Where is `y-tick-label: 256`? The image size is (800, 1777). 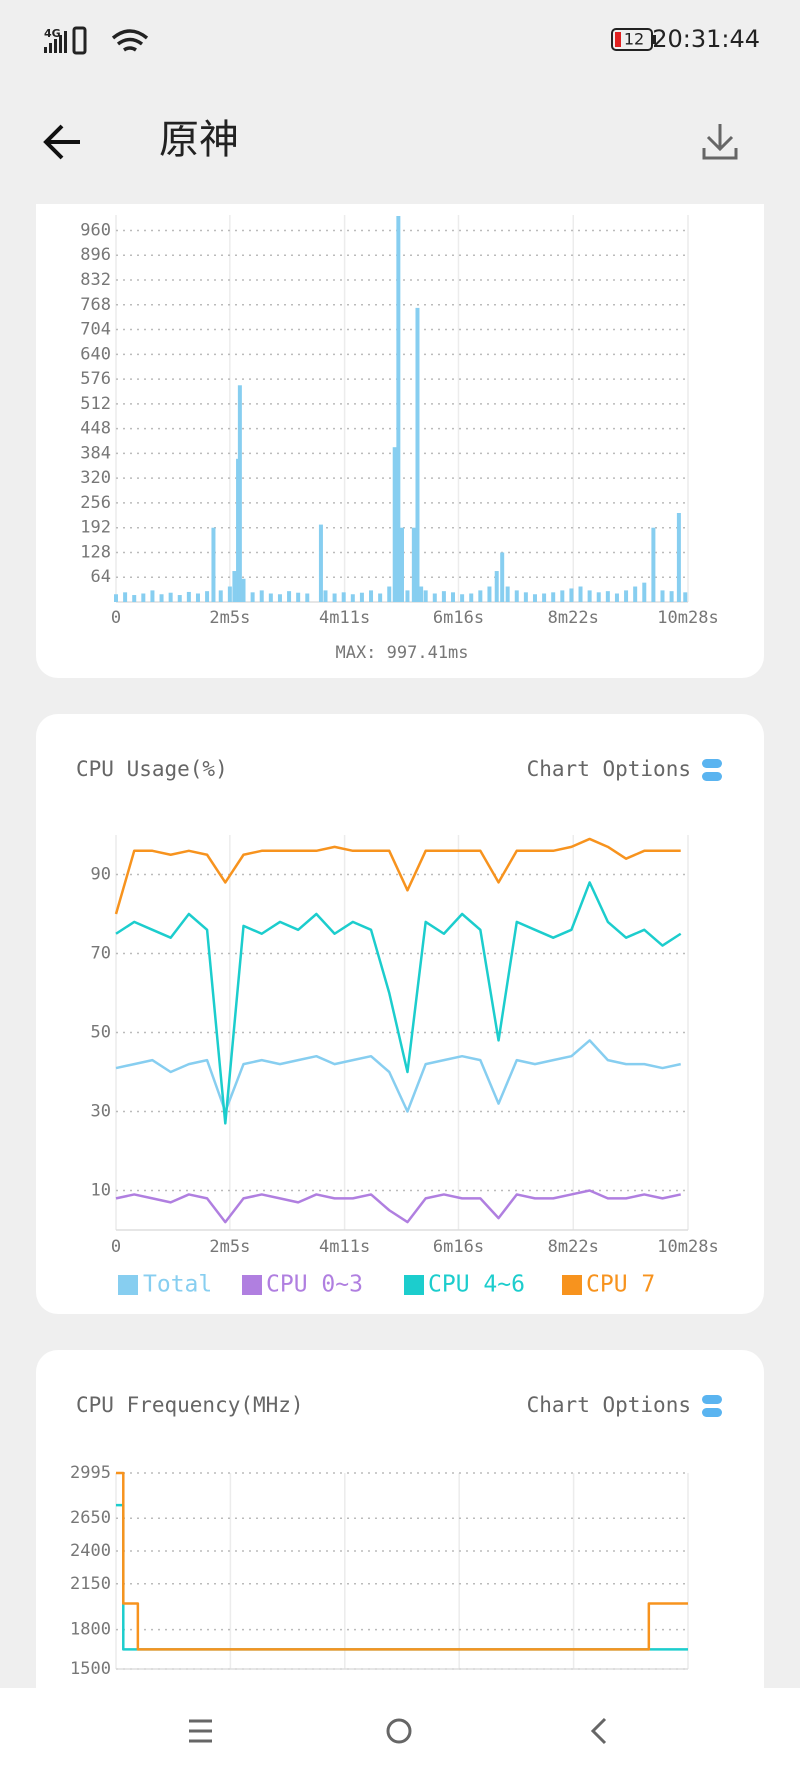 y-tick-label: 256 is located at coordinates (95, 503).